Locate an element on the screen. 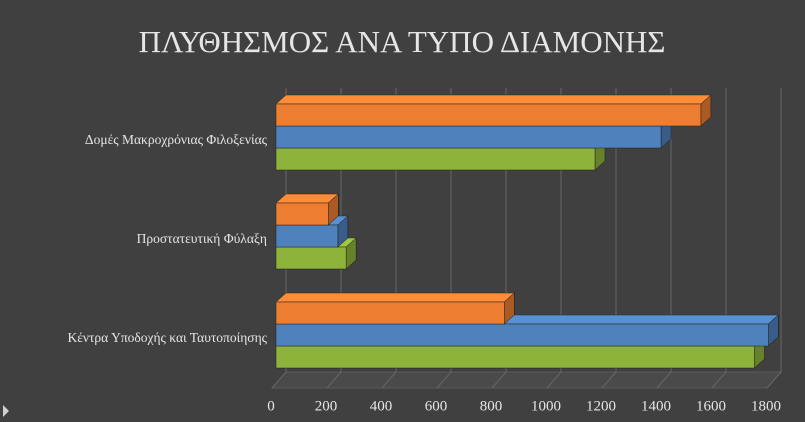 The image size is (805, 422). y-tick-label: Προστατευτική Φύλαξη is located at coordinates (202, 238).